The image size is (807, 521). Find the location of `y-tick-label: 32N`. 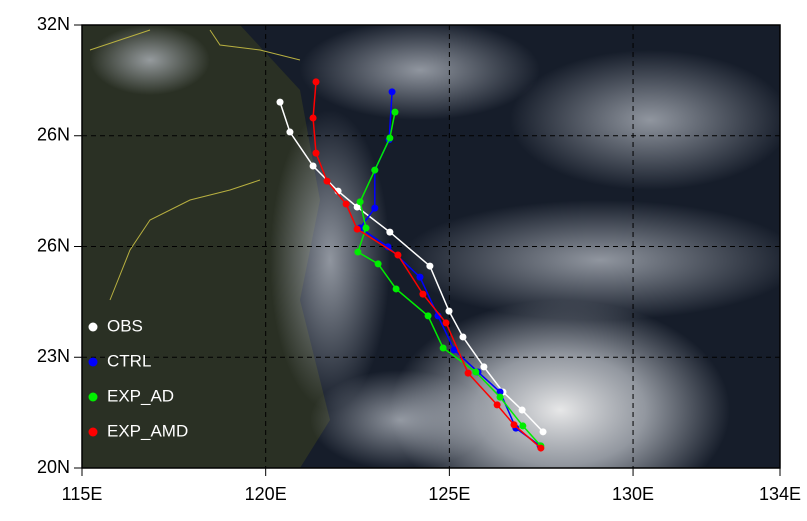

y-tick-label: 32N is located at coordinates (53, 24).